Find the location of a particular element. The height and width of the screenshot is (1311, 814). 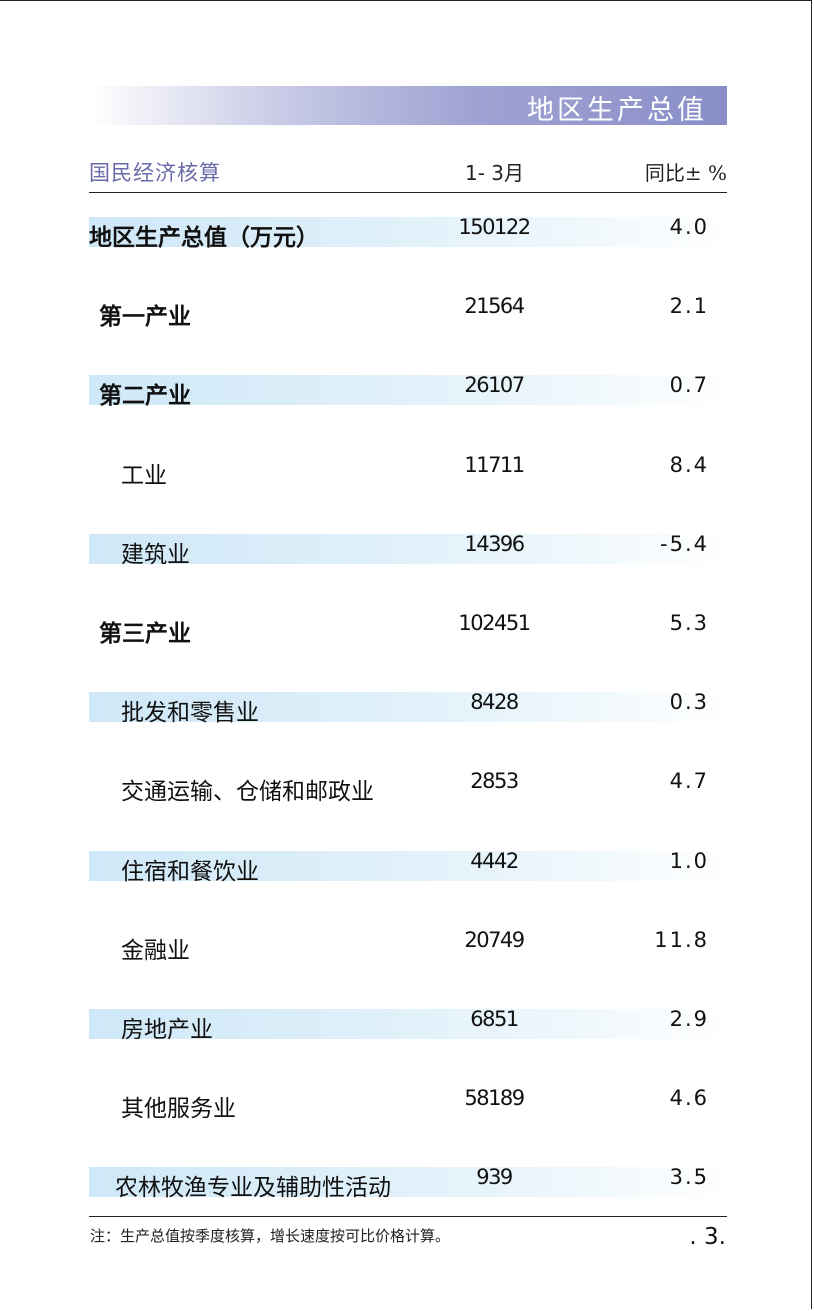

row-value: 939 is located at coordinates (494, 1177).